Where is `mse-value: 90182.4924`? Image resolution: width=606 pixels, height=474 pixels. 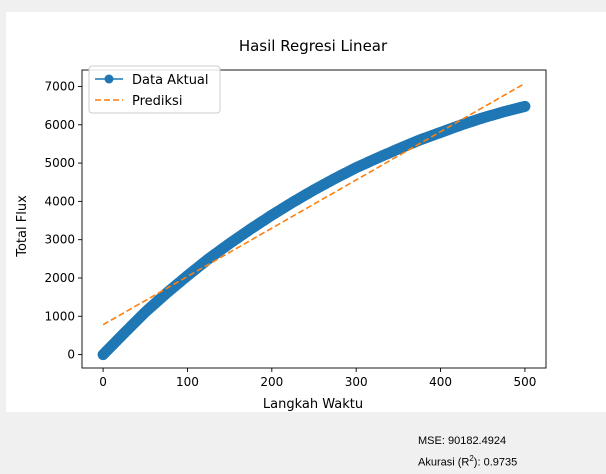
mse-value: 90182.4924 is located at coordinates (477, 441).